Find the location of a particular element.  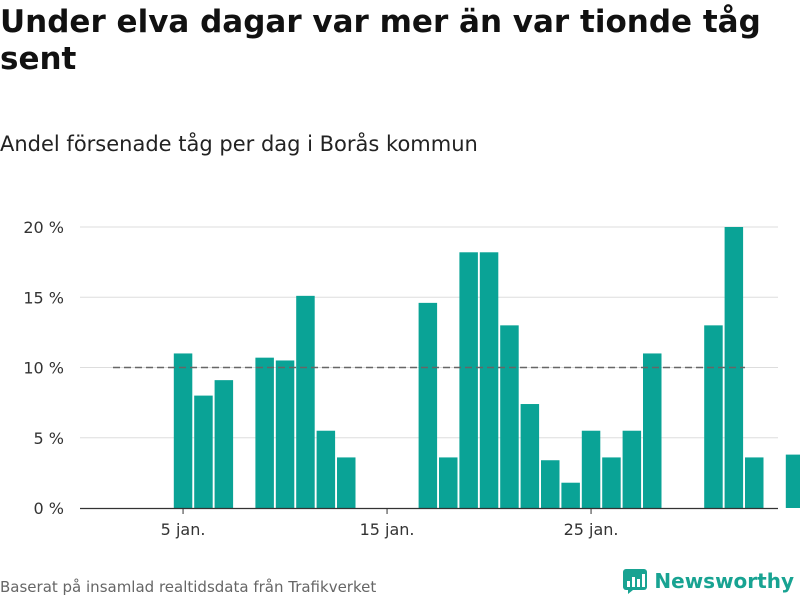

x-axis-ticks: 5 jan. 15 jan. 25 jan. is located at coordinates (390, 523).